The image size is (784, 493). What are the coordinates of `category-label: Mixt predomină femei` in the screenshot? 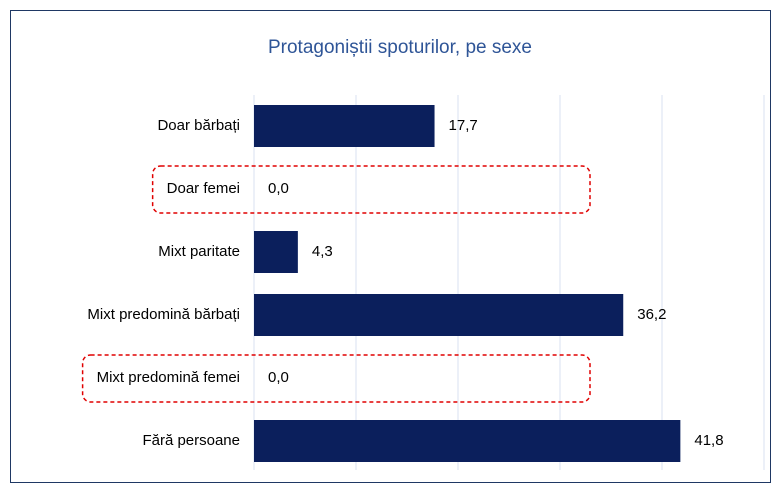 It's located at (168, 377).